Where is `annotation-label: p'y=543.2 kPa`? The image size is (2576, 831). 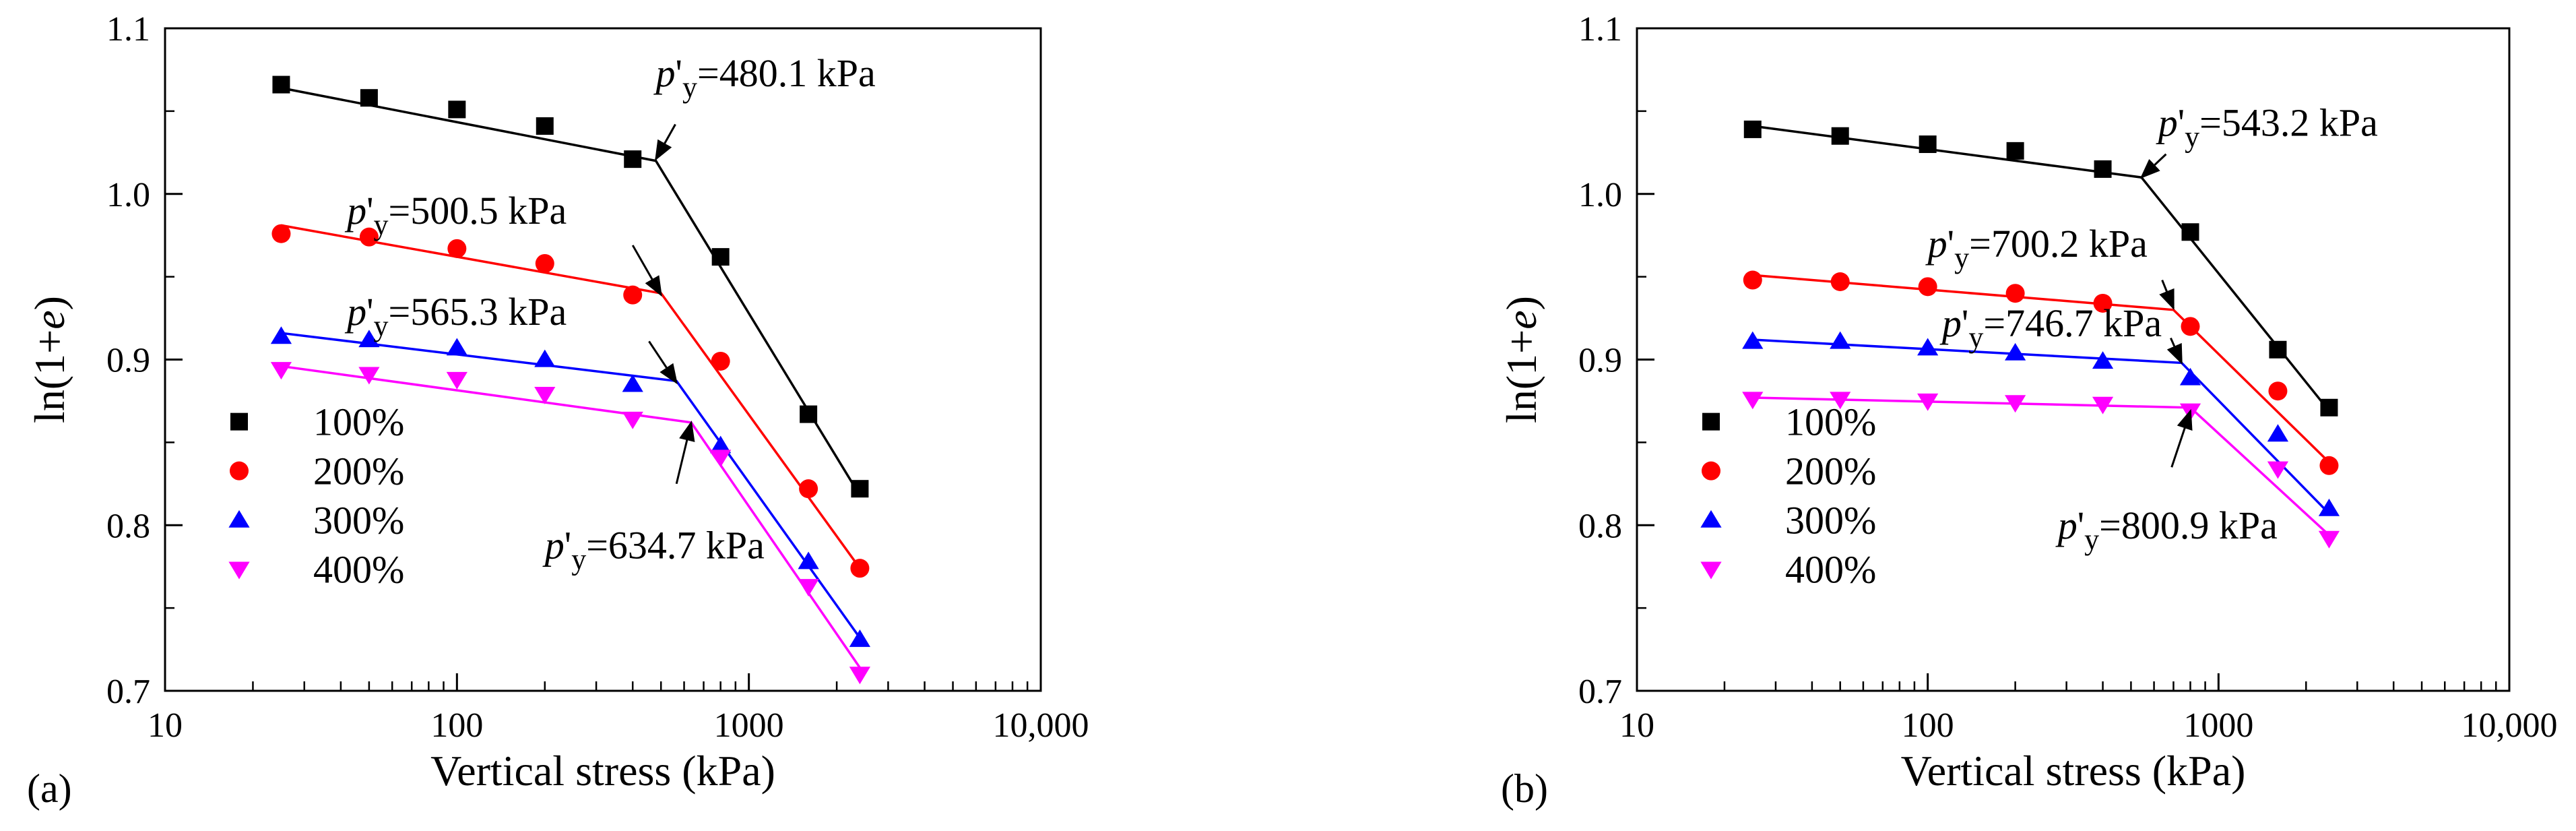 annotation-label: p'y=543.2 kPa is located at coordinates (2267, 127).